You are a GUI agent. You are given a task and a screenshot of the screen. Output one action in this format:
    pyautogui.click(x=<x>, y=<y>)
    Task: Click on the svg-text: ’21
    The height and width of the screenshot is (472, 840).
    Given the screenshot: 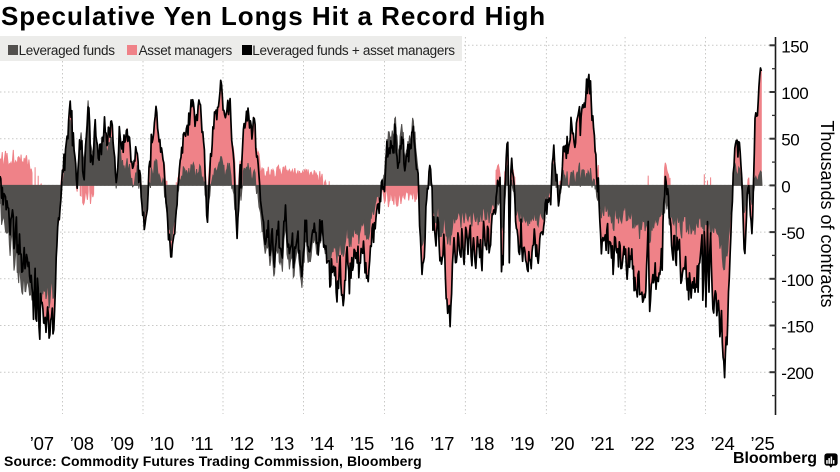 What is the action you would take?
    pyautogui.click(x=602, y=443)
    